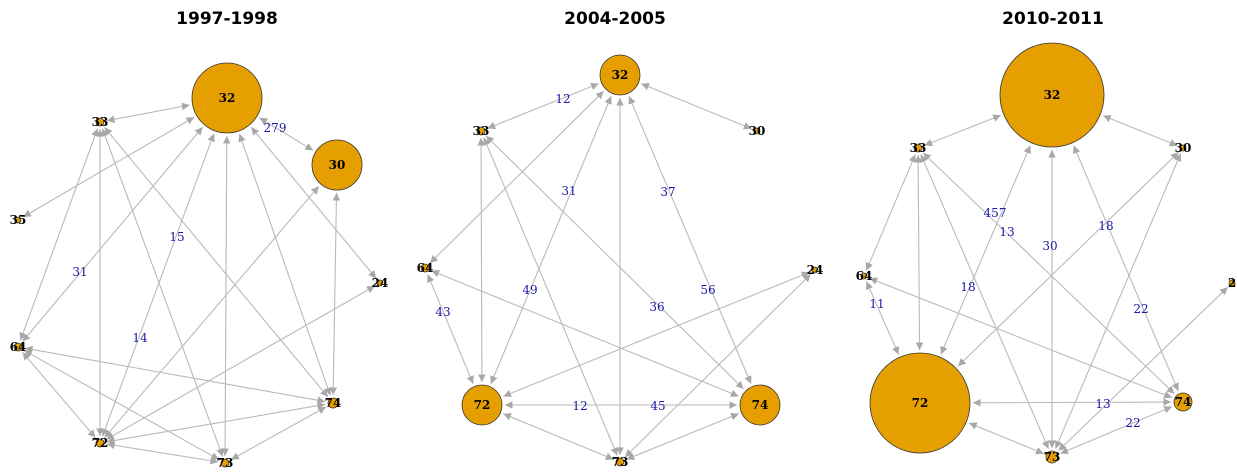 The width and height of the screenshot is (1237, 473). What do you see at coordinates (657, 406) in the screenshot?
I see `edge-label: 45` at bounding box center [657, 406].